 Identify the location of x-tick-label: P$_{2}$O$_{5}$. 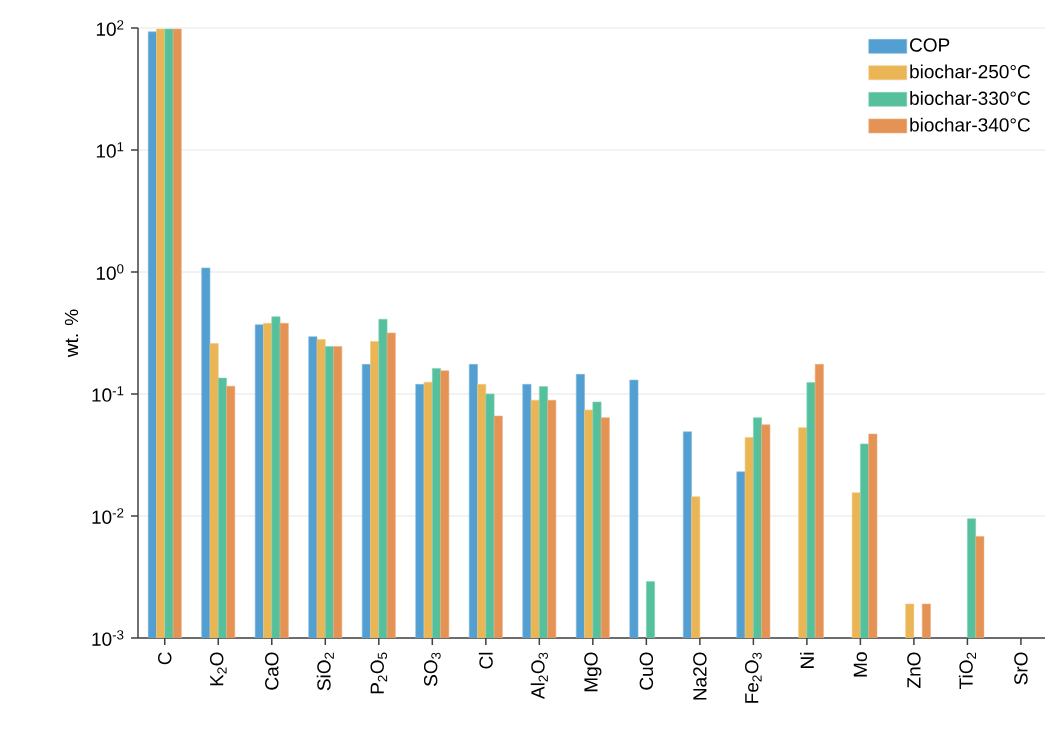
(379, 673).